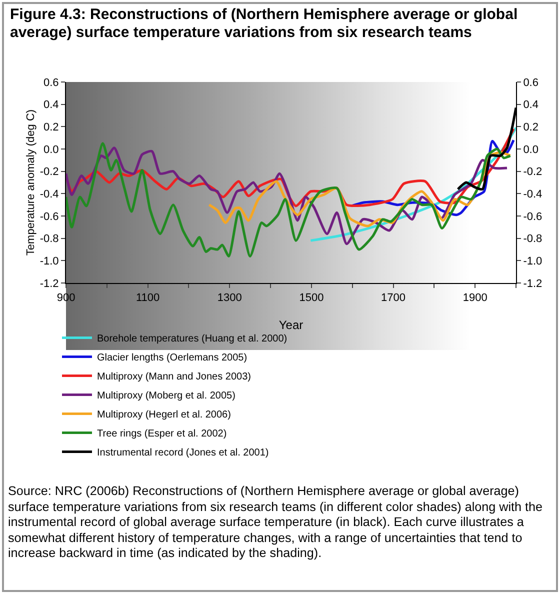  I want to click on y-tick-label: -1.0, so click(49, 262).